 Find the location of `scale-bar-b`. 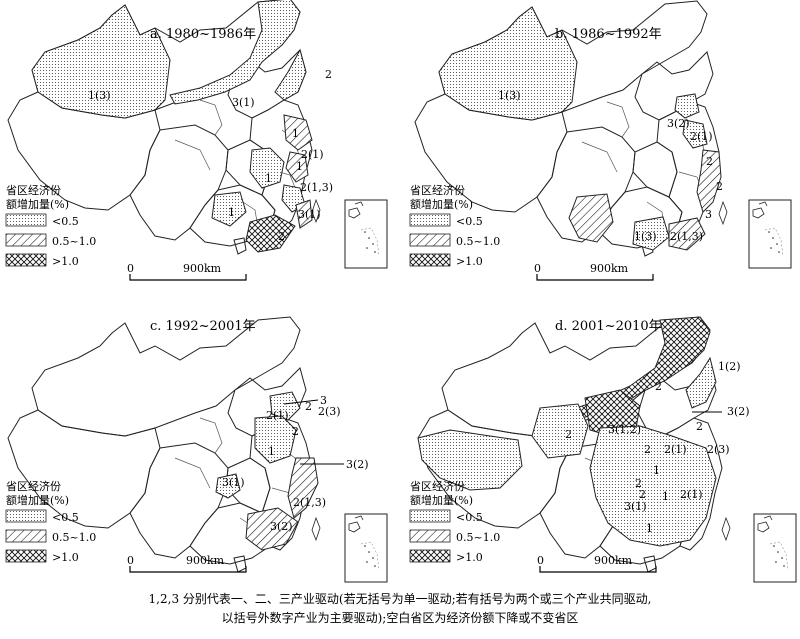

scale-bar-b is located at coordinates (595, 277).